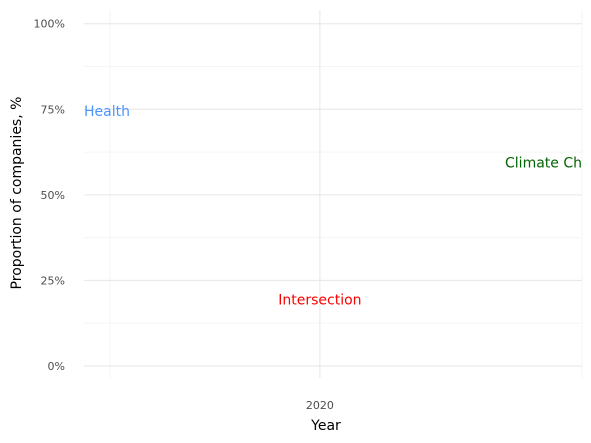 This screenshot has height=443, width=591. What do you see at coordinates (49, 24) in the screenshot?
I see `y-tick-label: 100%` at bounding box center [49, 24].